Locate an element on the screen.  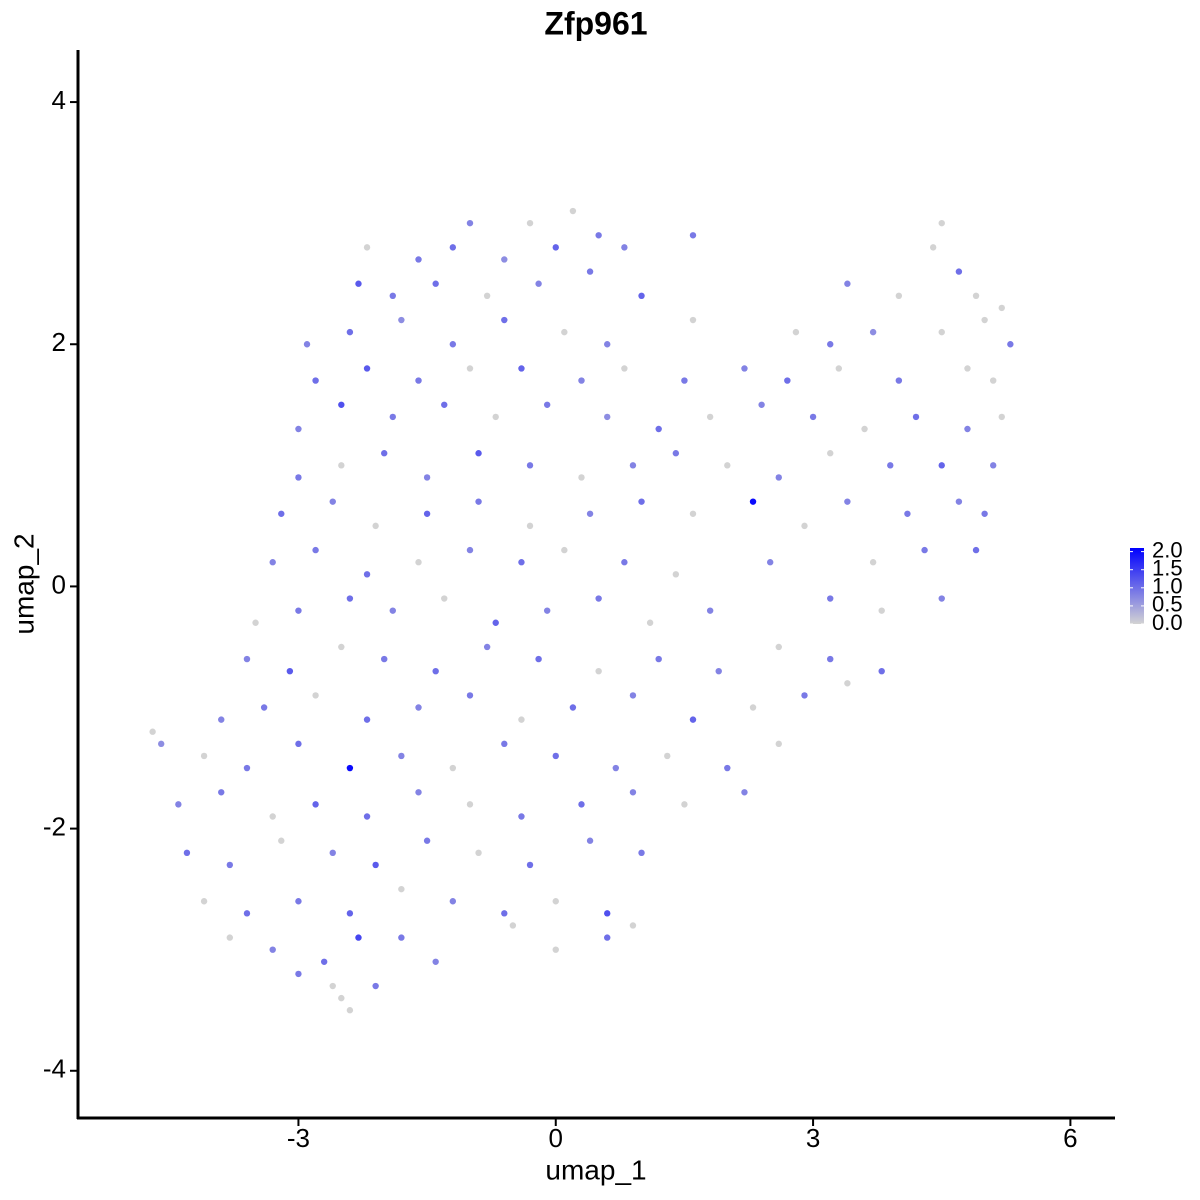
colorbar is located at coordinates (1137, 586).